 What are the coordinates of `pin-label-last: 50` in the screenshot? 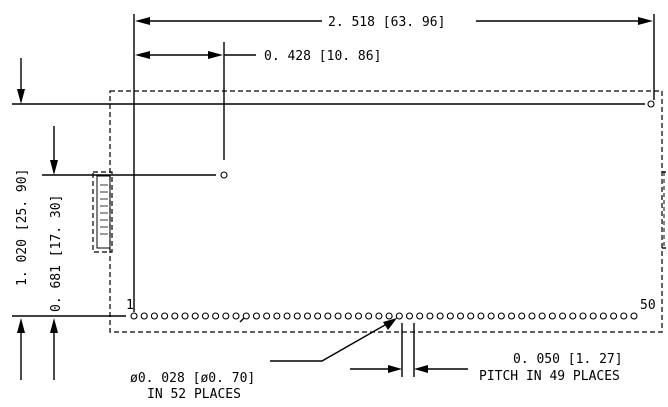 It's located at (648, 305).